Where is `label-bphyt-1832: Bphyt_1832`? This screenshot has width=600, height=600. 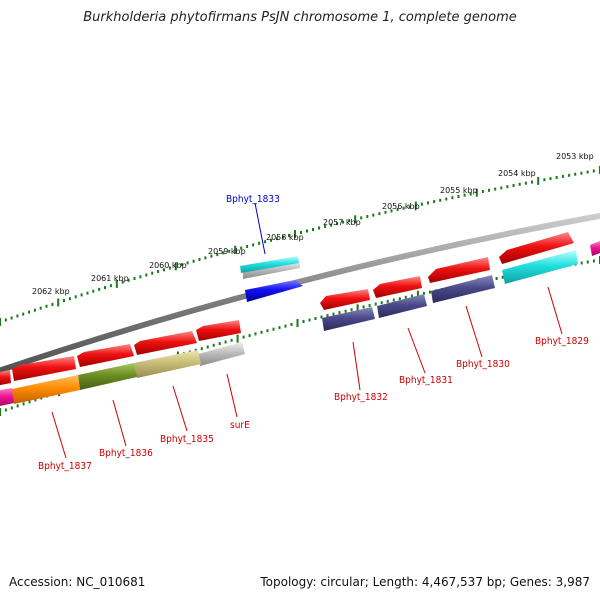
label-bphyt-1832: Bphyt_1832 is located at coordinates (361, 397).